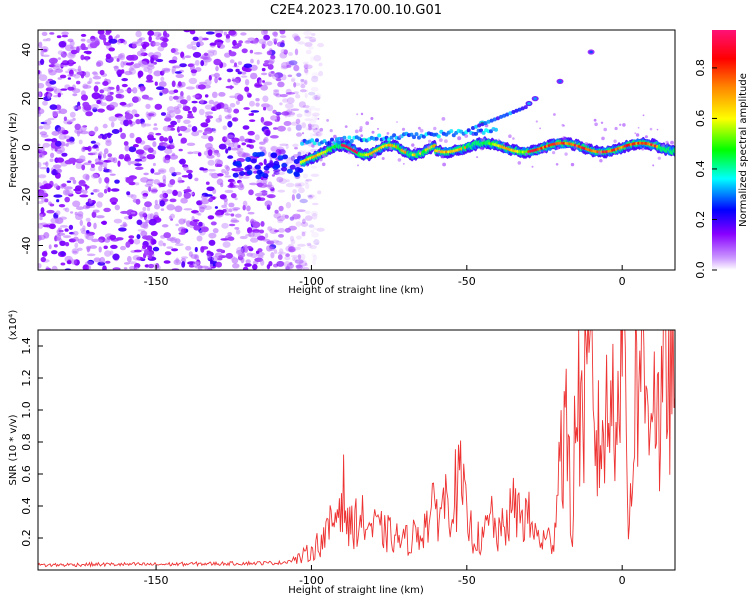 The image size is (750, 600). I want to click on snr-x-label: Height of straight line (km), so click(356, 590).